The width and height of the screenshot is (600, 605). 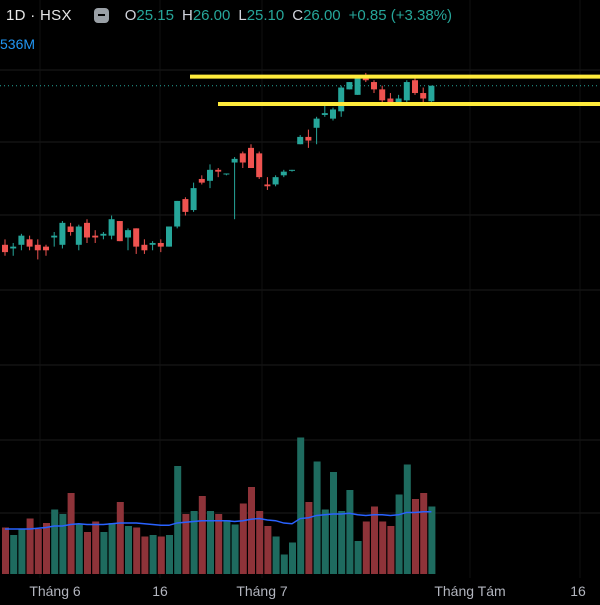 I want to click on symbol-interval-label: 1D · HSX, so click(x=39, y=15).